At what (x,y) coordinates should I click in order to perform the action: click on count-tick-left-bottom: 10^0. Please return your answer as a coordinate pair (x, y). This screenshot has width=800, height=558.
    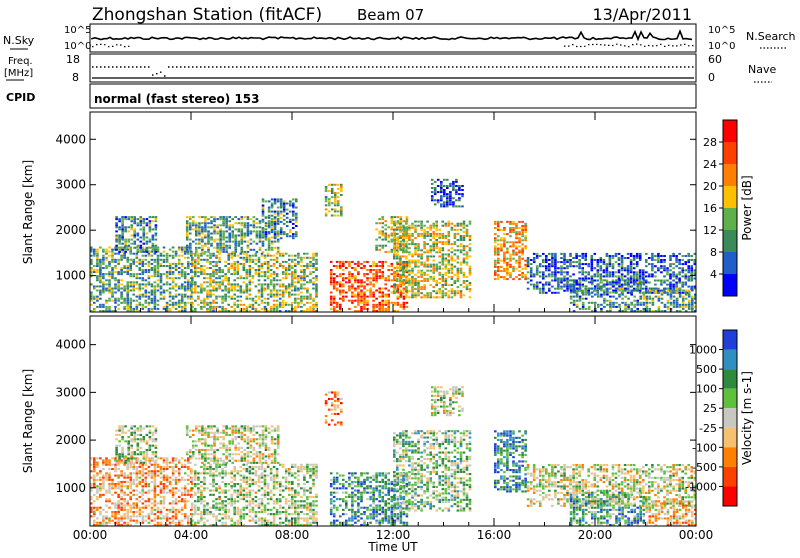
    Looking at the image, I should click on (77, 46).